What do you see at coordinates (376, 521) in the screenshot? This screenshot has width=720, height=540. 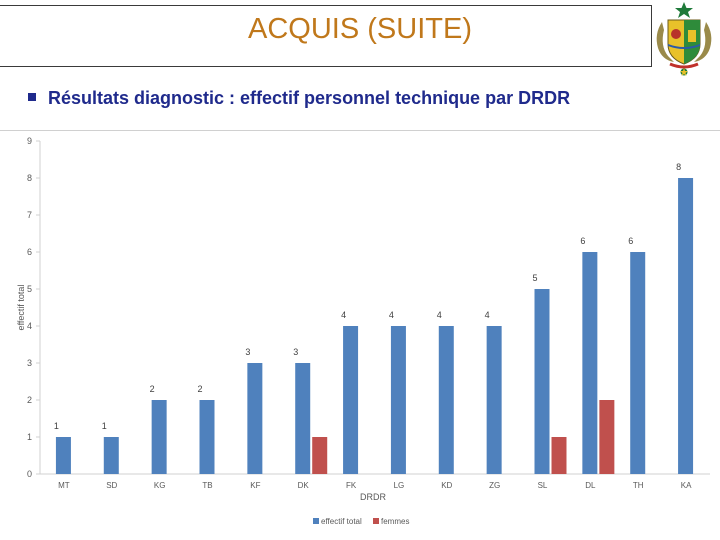 I see `legend-swatch-femmes` at bounding box center [376, 521].